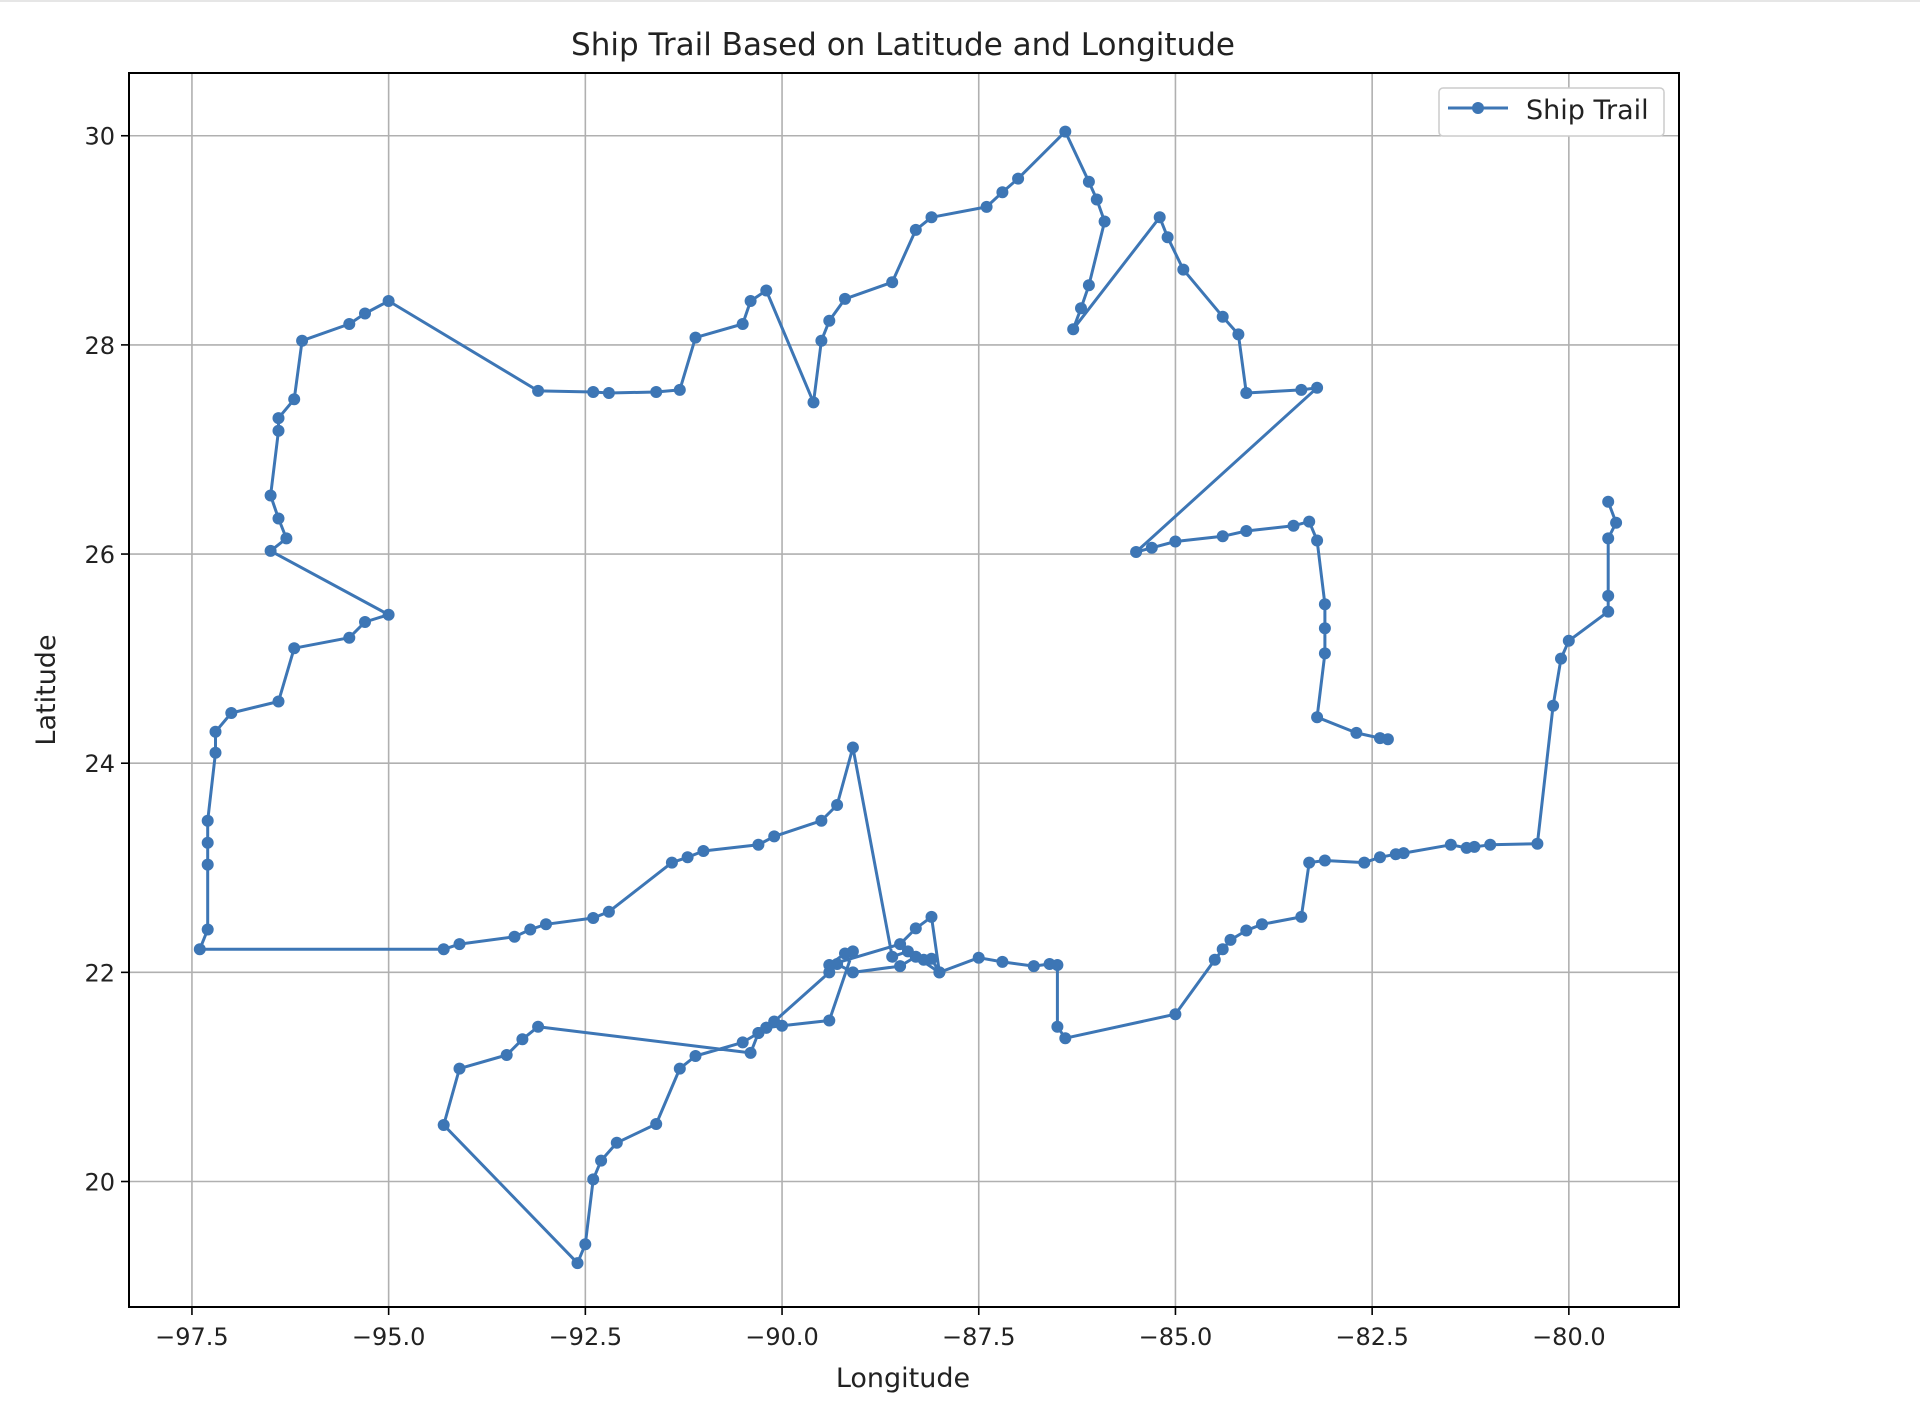  I want to click on y-tick-label: 20, so click(99, 1183).